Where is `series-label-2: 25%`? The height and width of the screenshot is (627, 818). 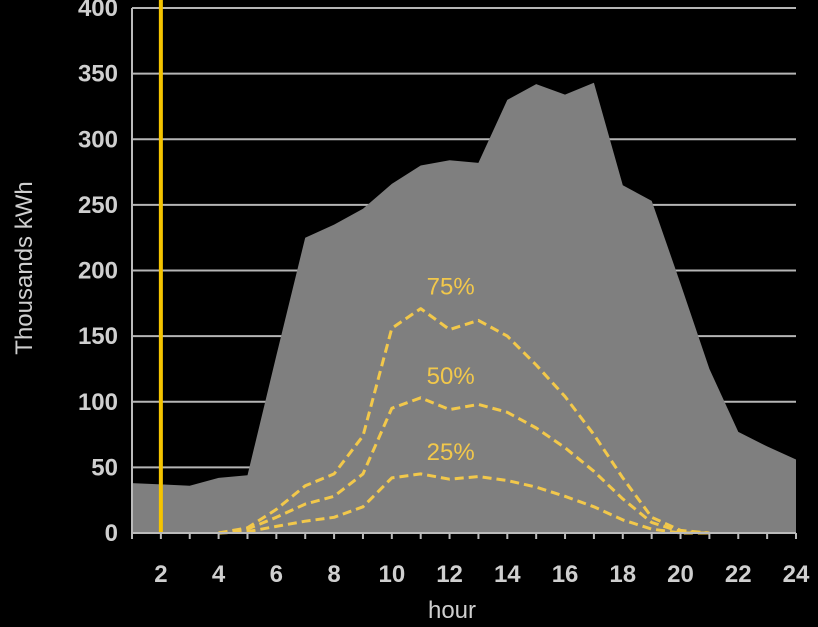 series-label-2: 25% is located at coordinates (451, 452).